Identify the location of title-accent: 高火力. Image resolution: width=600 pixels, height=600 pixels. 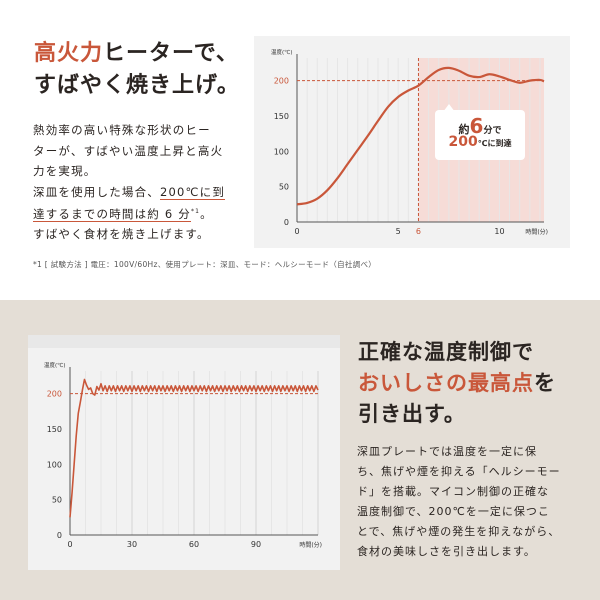
(69, 53).